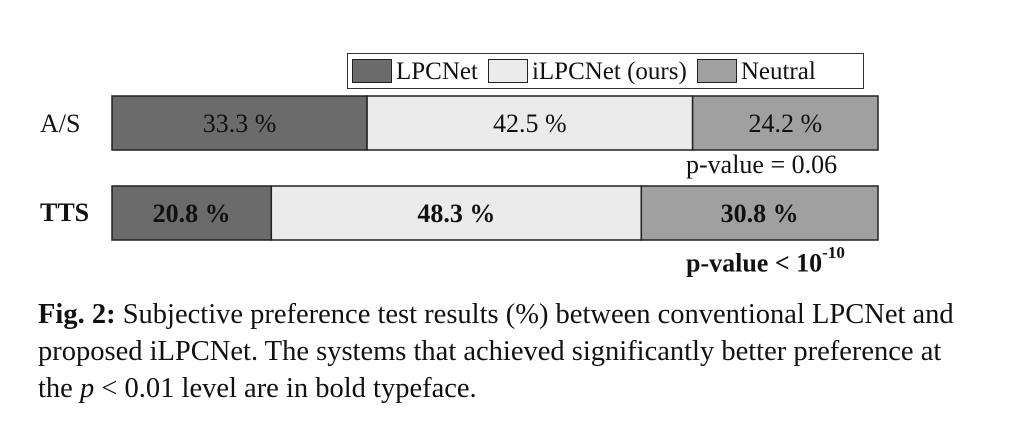 The height and width of the screenshot is (440, 1012). I want to click on pvalue-tts-base: p-value < 10, so click(754, 263).